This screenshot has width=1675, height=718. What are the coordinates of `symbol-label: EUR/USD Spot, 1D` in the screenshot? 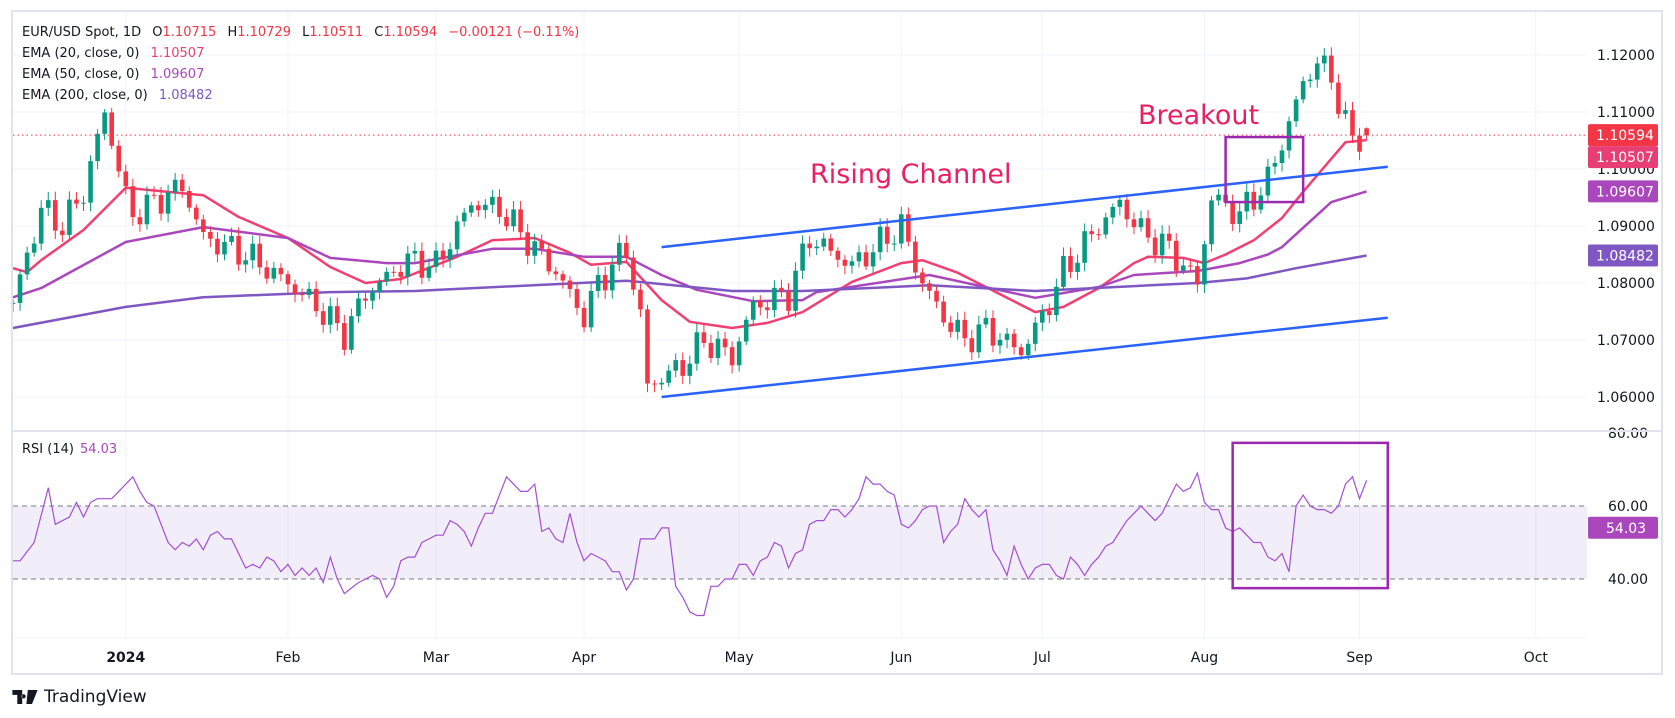 It's located at (82, 32).